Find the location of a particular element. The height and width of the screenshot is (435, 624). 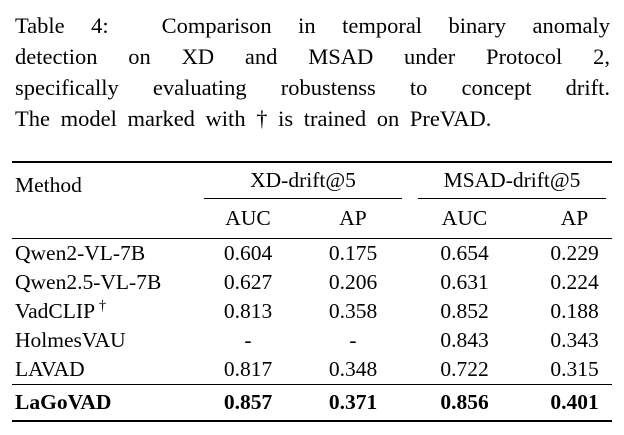

method-cell: Qwen2-VL-7B is located at coordinates (102, 254).